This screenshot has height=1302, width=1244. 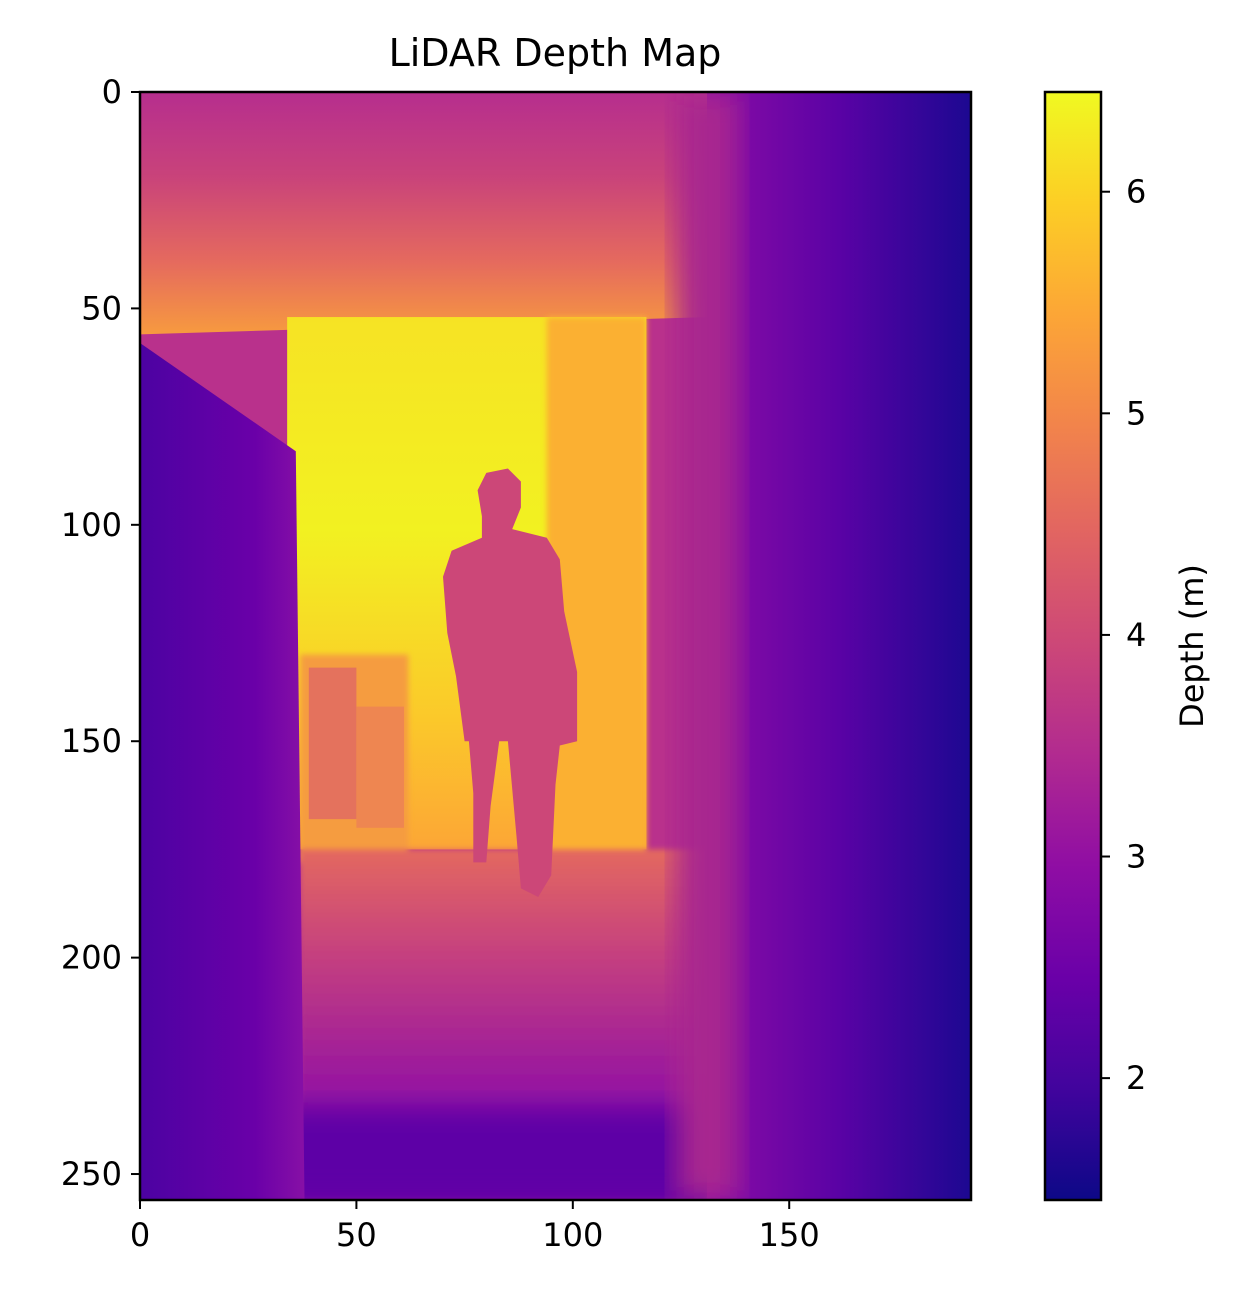 I want to click on colorbar-tick-label: 2, so click(x=1136, y=1078).